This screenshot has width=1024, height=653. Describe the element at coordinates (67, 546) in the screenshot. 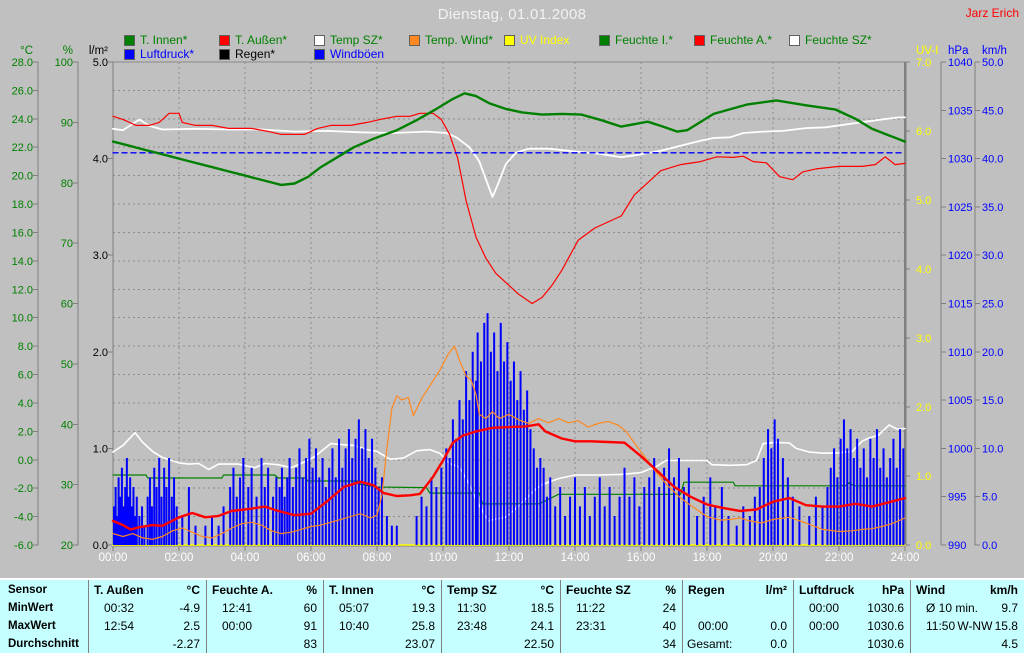

I see `svg-text: 20` at that location.